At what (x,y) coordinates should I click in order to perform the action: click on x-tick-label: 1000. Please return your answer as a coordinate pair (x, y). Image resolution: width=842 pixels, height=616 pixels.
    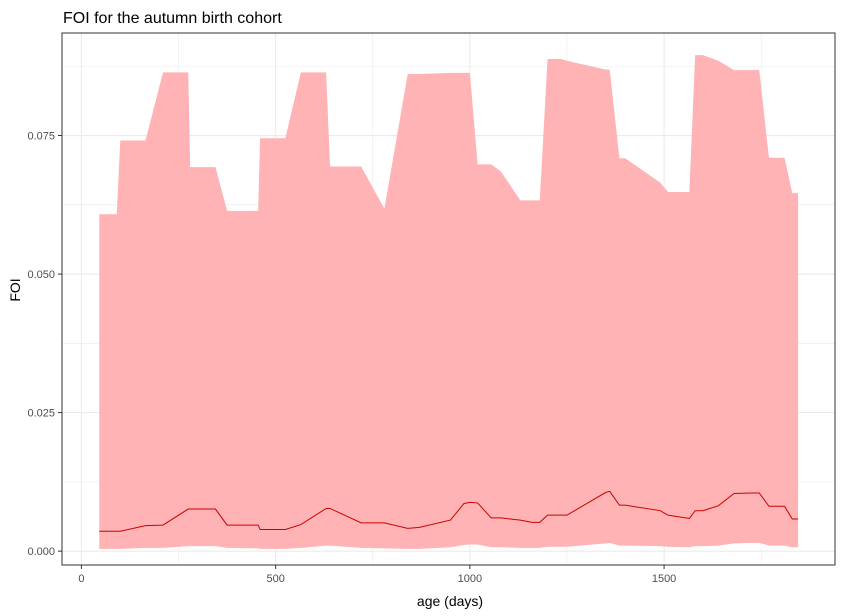
    Looking at the image, I should click on (470, 579).